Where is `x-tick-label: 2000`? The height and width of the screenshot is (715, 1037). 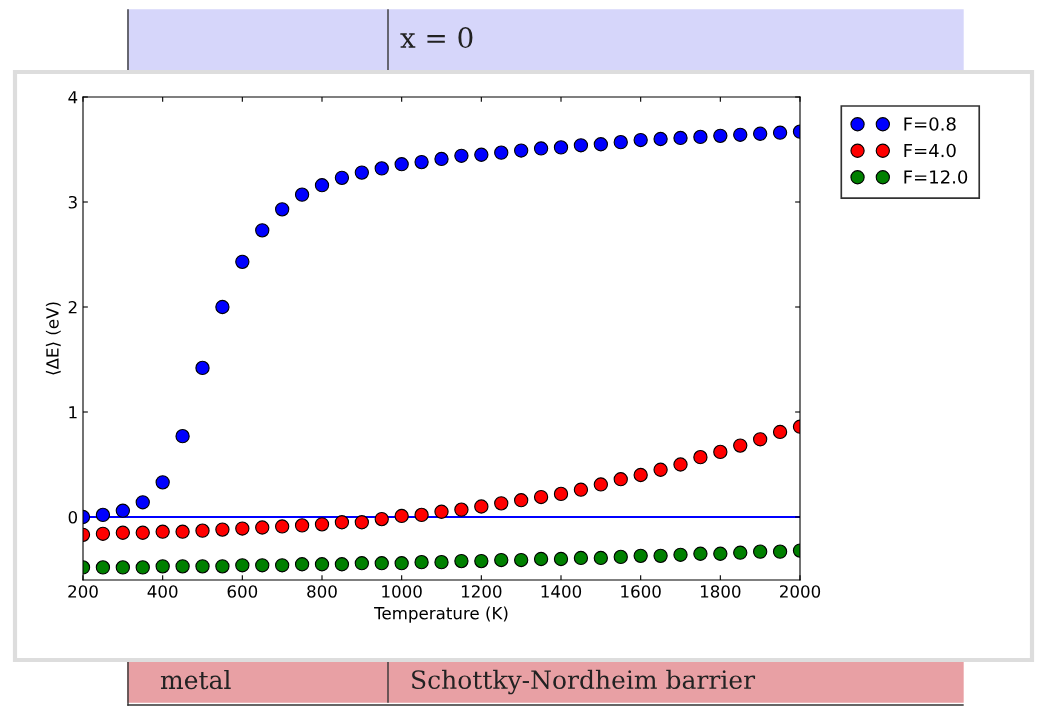
x-tick-label: 2000 is located at coordinates (800, 591).